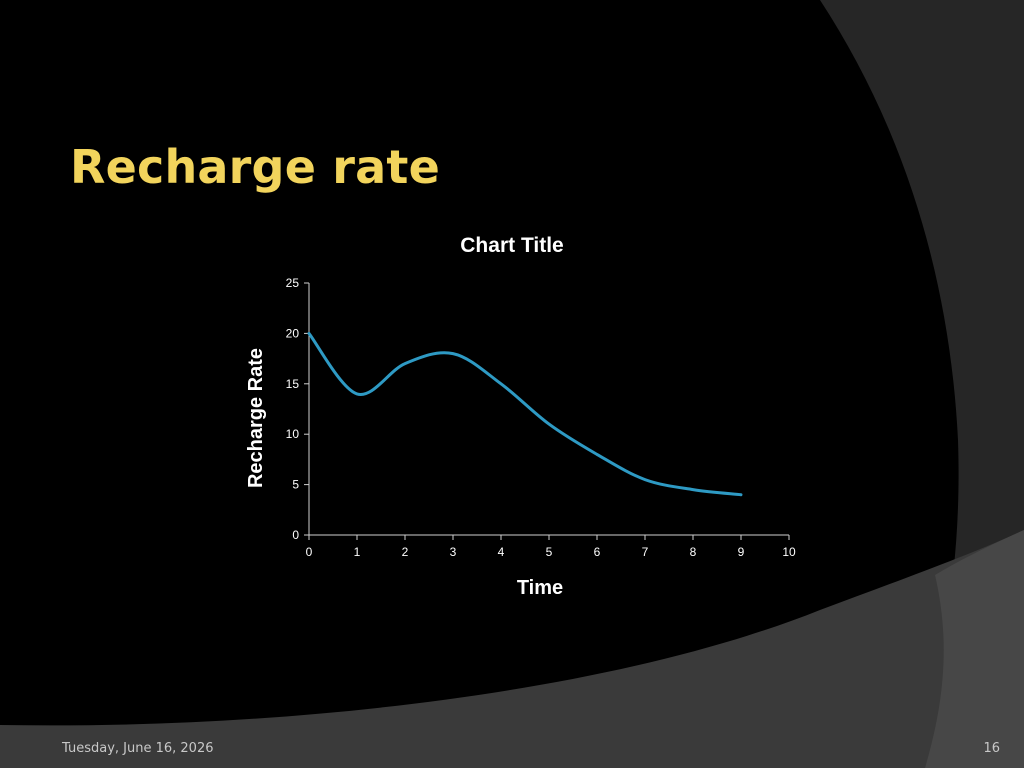  I want to click on x-tick-label: 1, so click(357, 552).